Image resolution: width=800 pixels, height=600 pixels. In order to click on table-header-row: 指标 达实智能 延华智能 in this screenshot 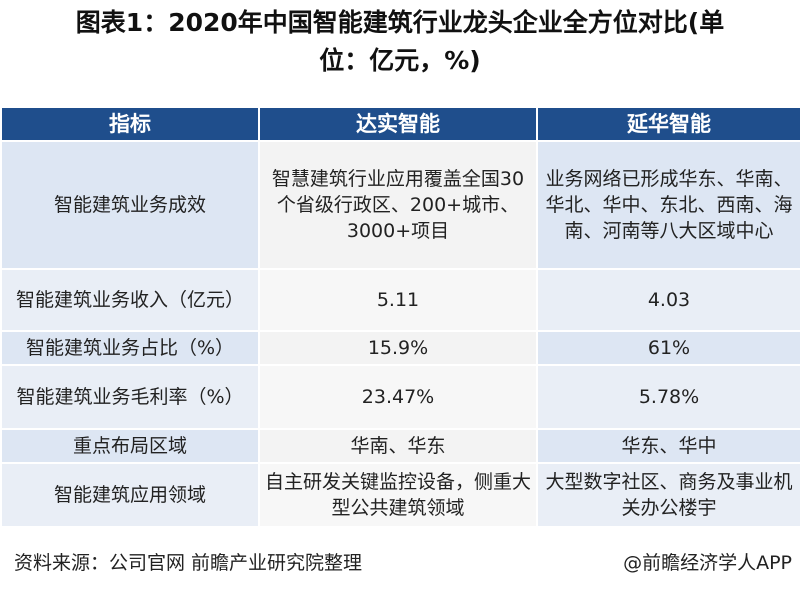, I will do `click(400, 124)`.